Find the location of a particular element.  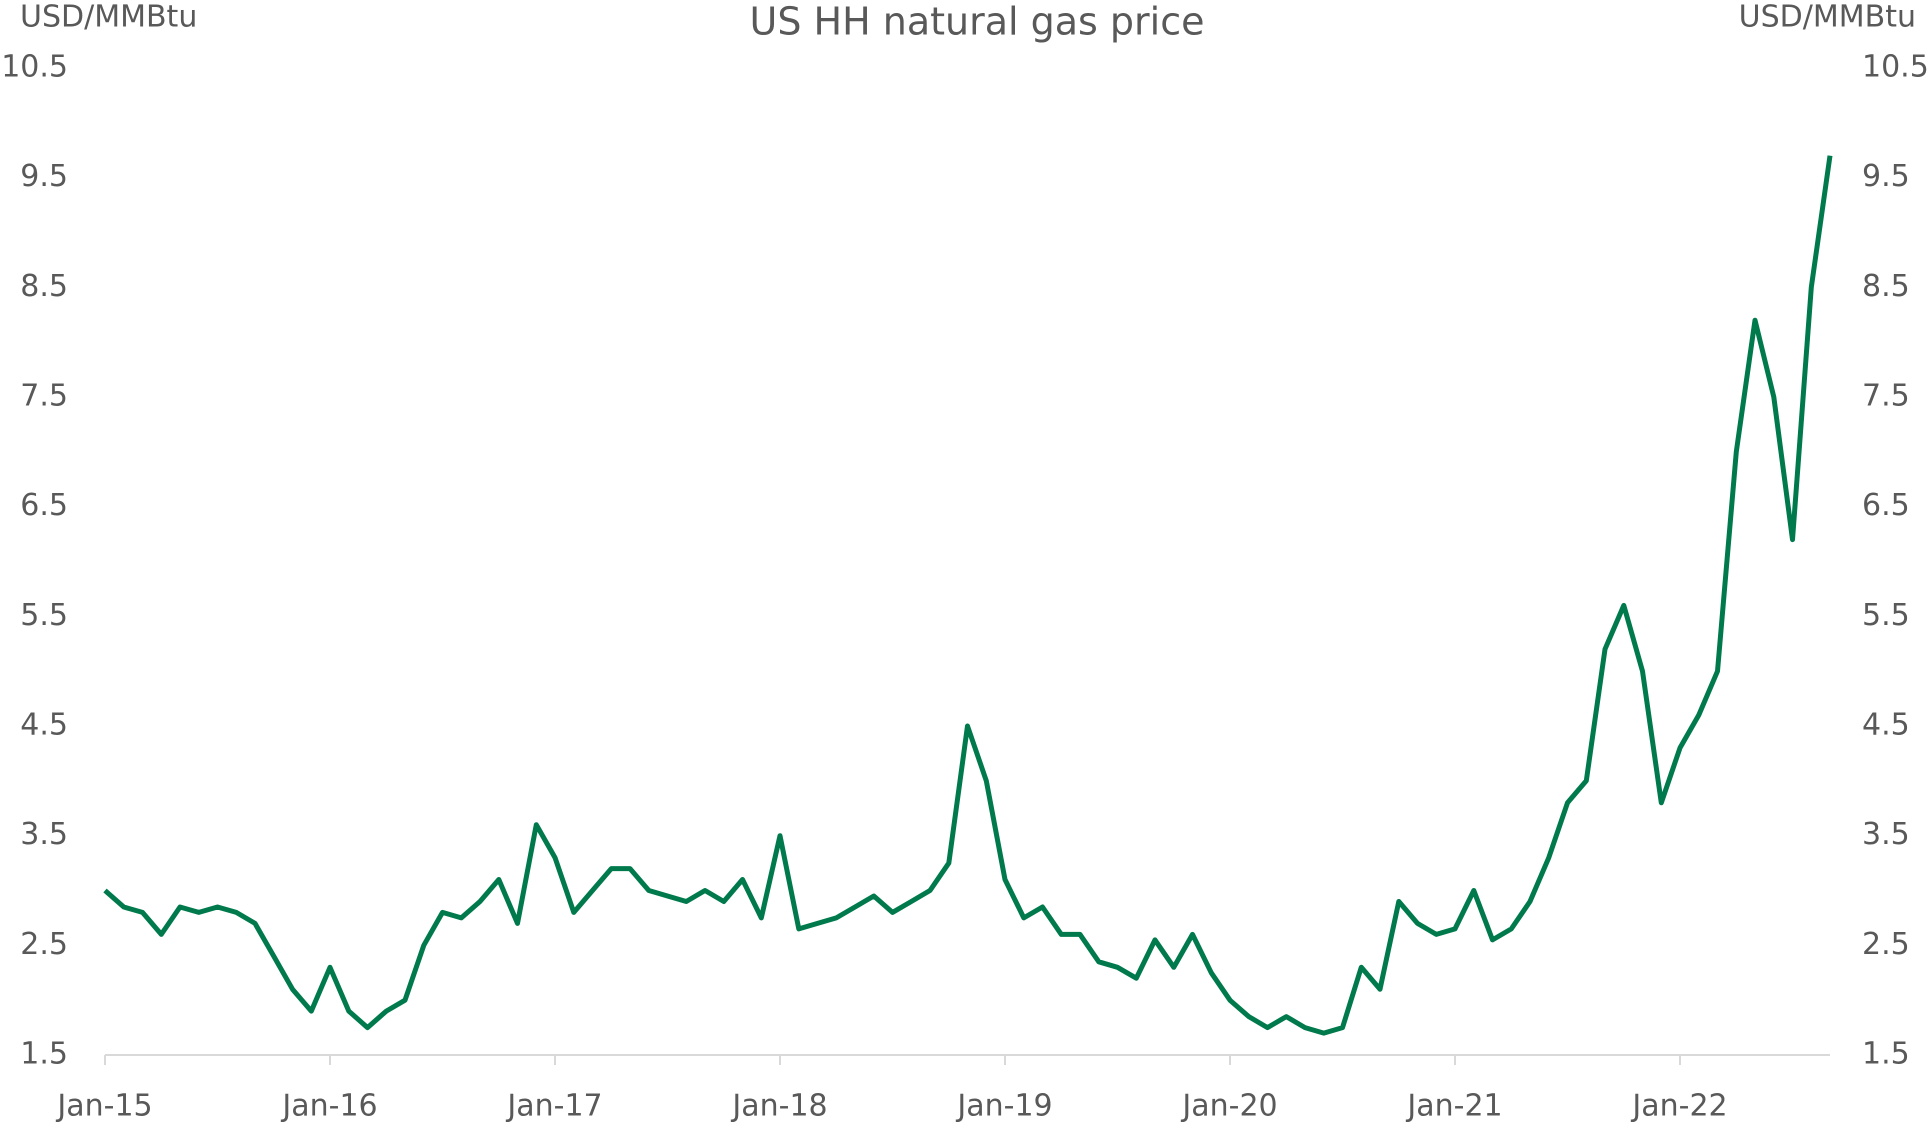

x-tick-label: Jan-17 is located at coordinates (553, 1106).